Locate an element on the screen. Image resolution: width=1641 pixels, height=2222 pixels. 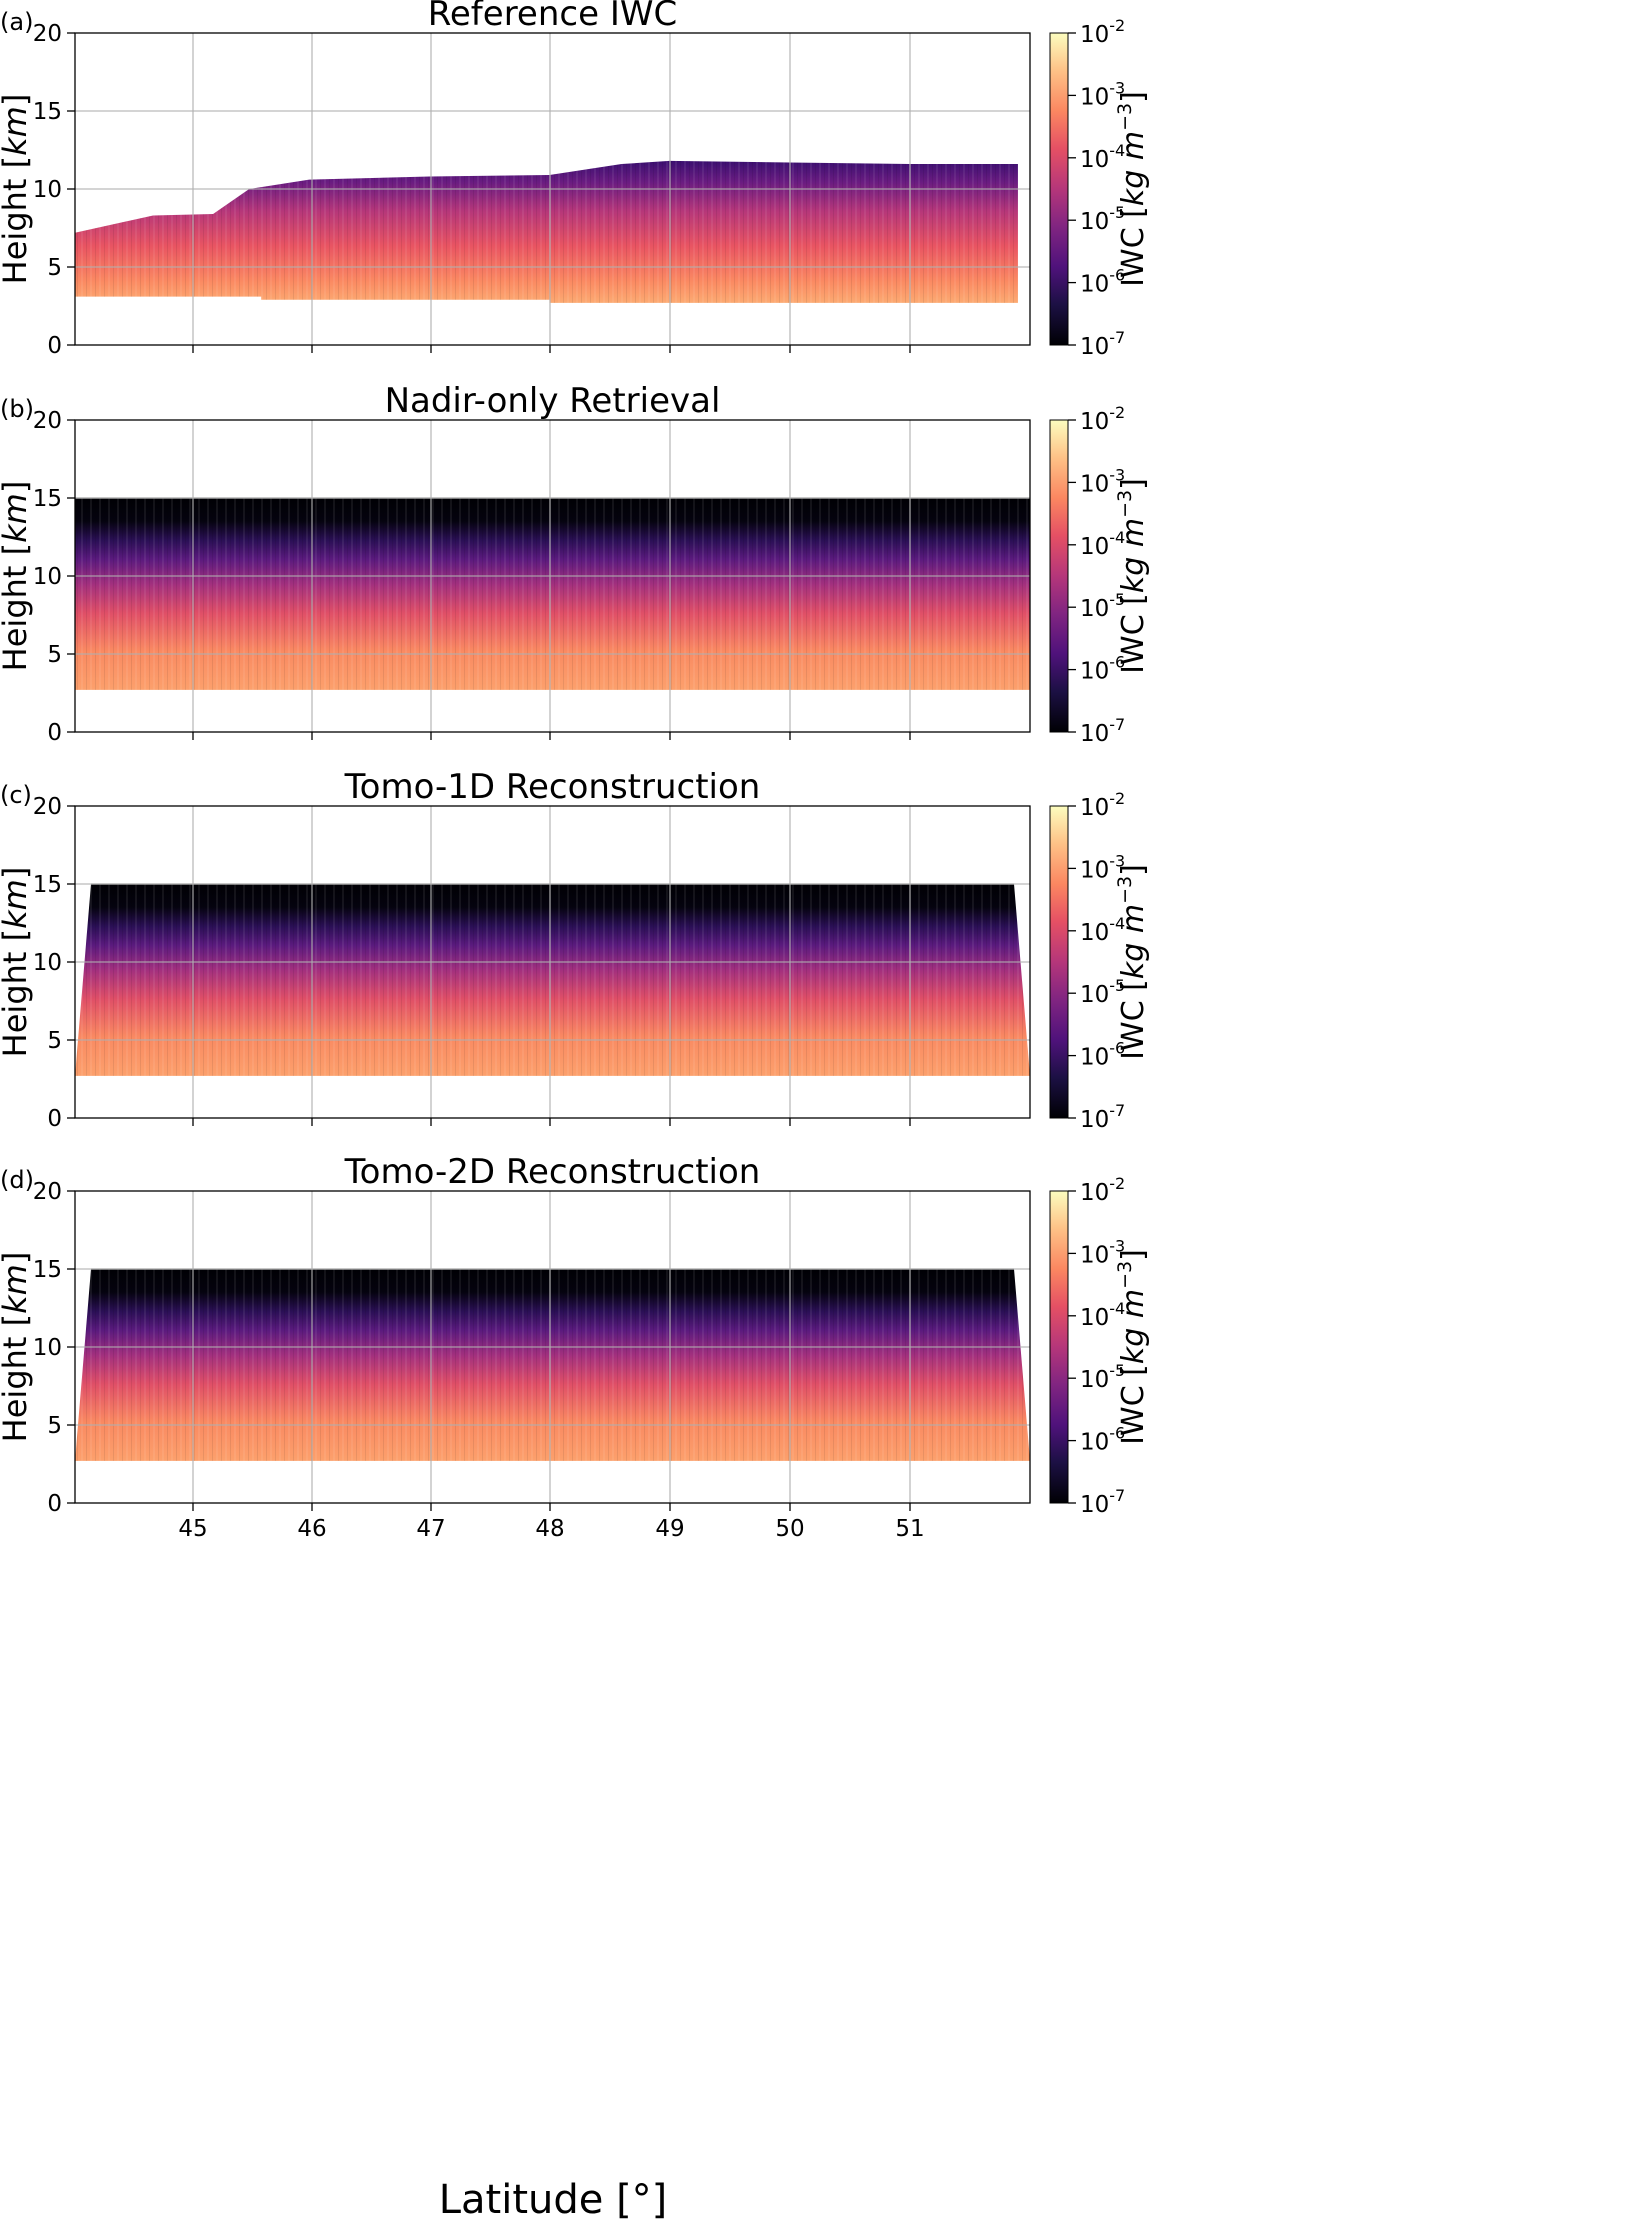
panel-title: Reference IWC is located at coordinates (552, 17).